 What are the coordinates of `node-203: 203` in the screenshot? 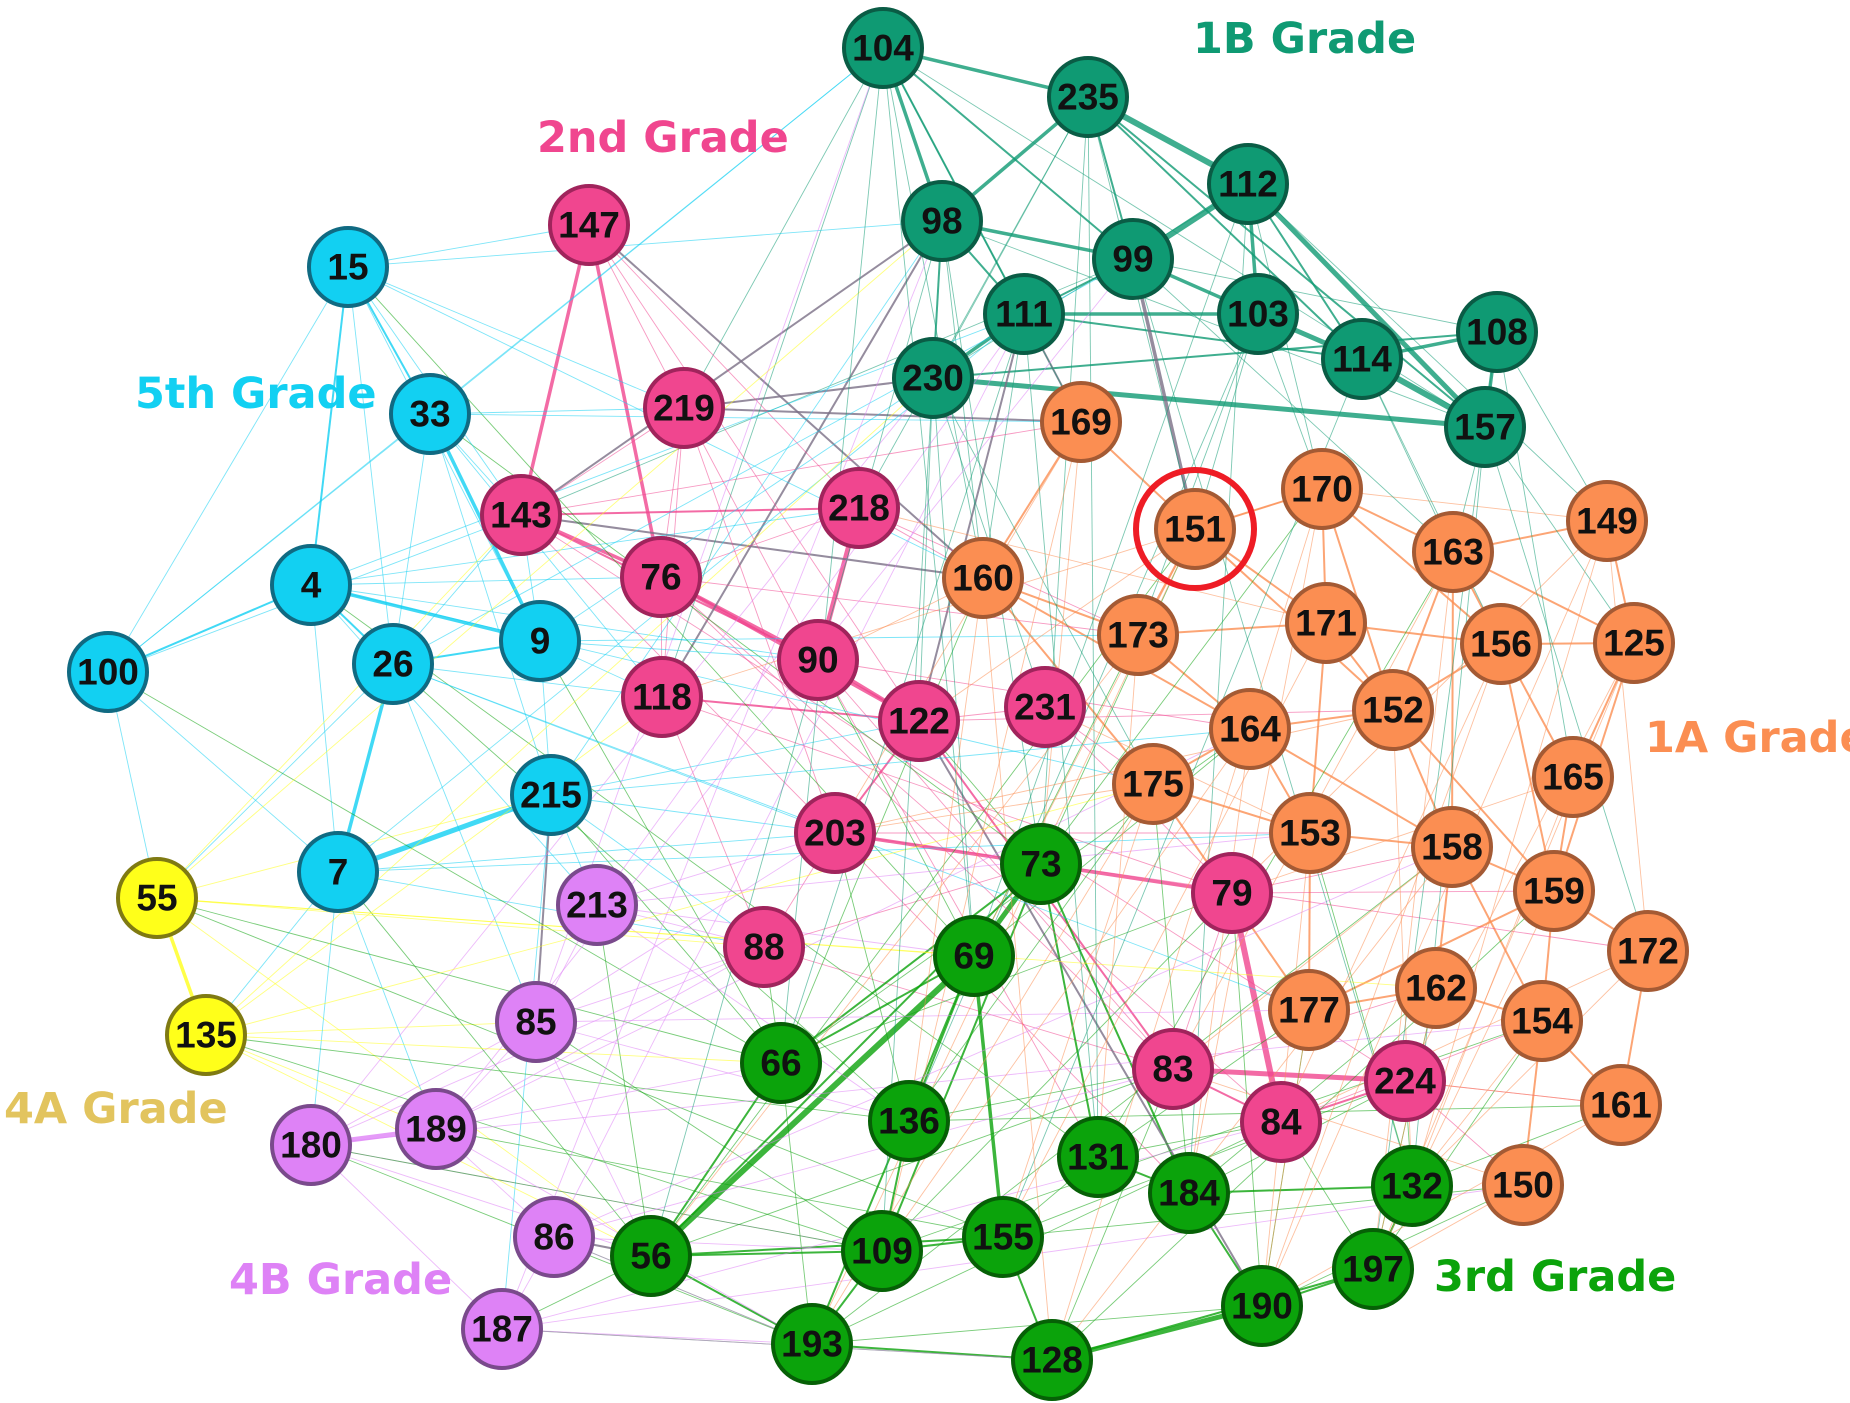 It's located at (835, 833).